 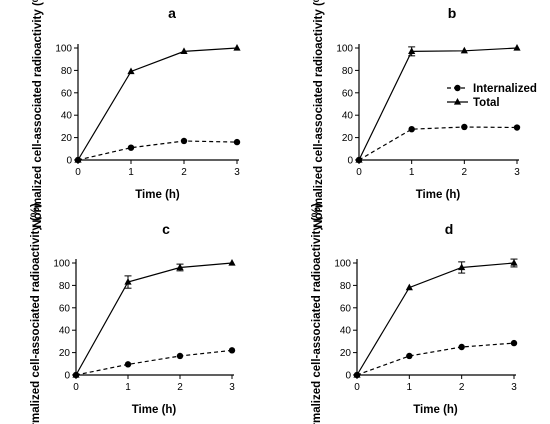 What do you see at coordinates (172, 13) in the screenshot?
I see `panel-letter: a` at bounding box center [172, 13].